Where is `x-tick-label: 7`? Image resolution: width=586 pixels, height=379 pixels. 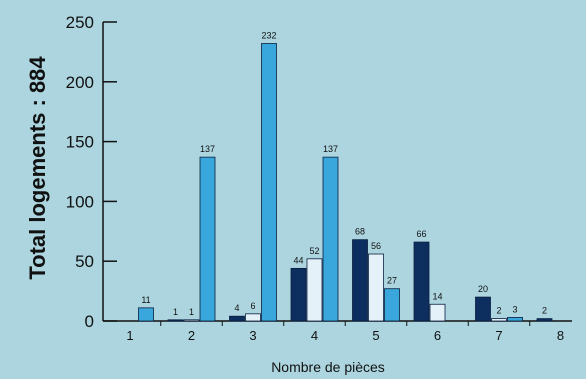 x-tick-label: 7 is located at coordinates (498, 335).